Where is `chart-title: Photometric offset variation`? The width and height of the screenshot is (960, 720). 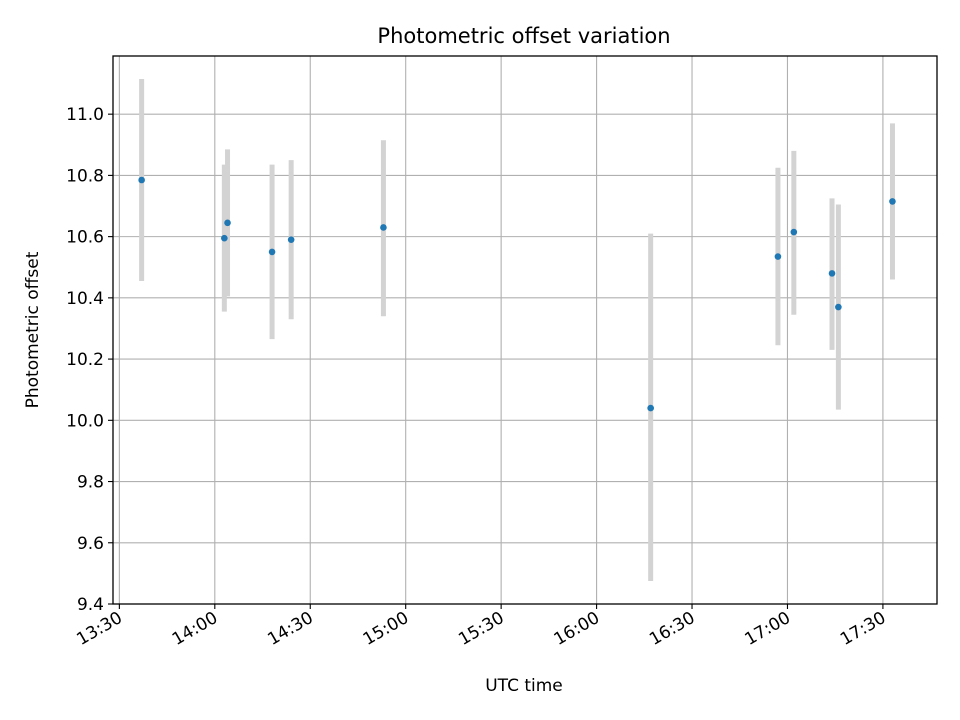 chart-title: Photometric offset variation is located at coordinates (523, 36).